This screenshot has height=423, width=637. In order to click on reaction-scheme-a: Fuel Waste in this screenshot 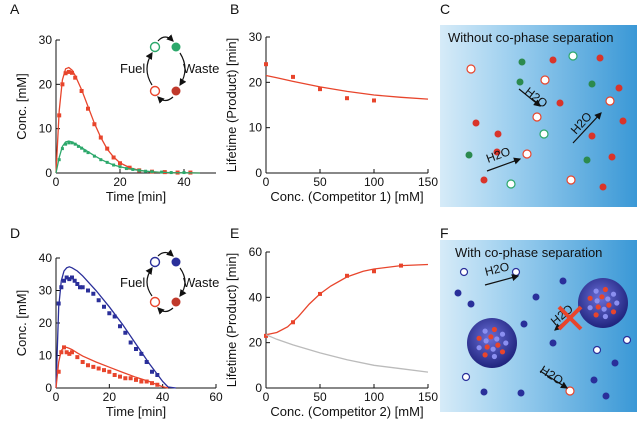, I will do `click(169, 69)`.